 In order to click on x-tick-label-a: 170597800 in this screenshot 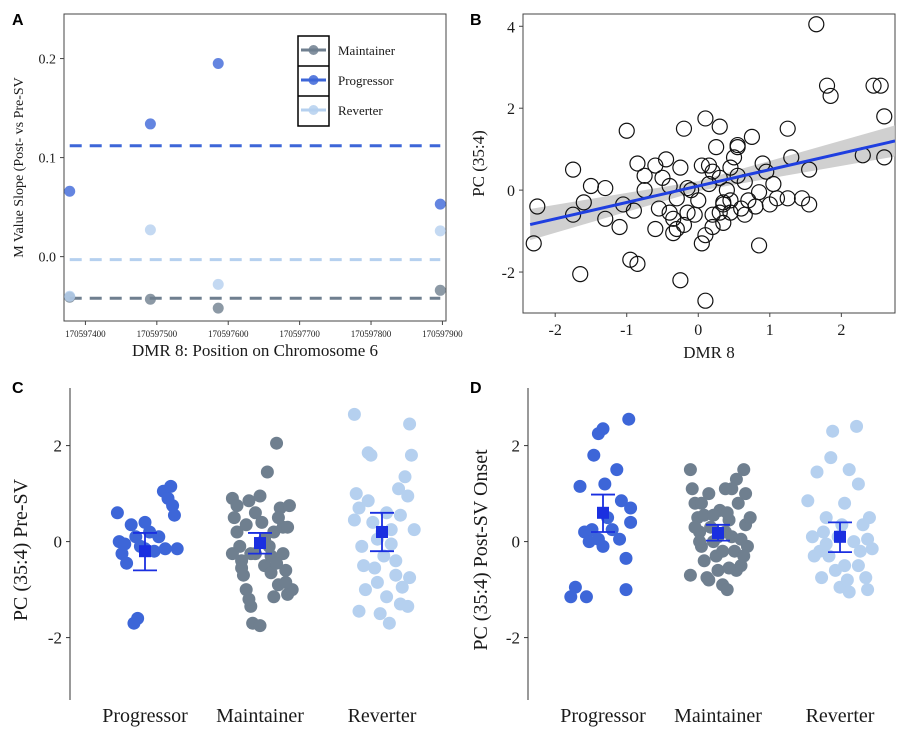, I will do `click(371, 334)`.